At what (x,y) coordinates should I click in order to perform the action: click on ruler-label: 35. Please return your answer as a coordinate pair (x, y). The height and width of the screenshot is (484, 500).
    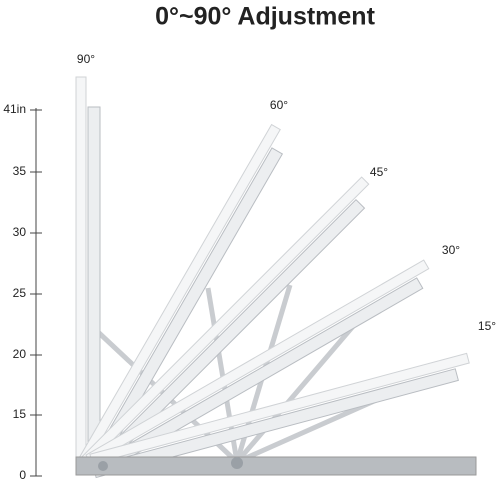
    Looking at the image, I should click on (20, 171).